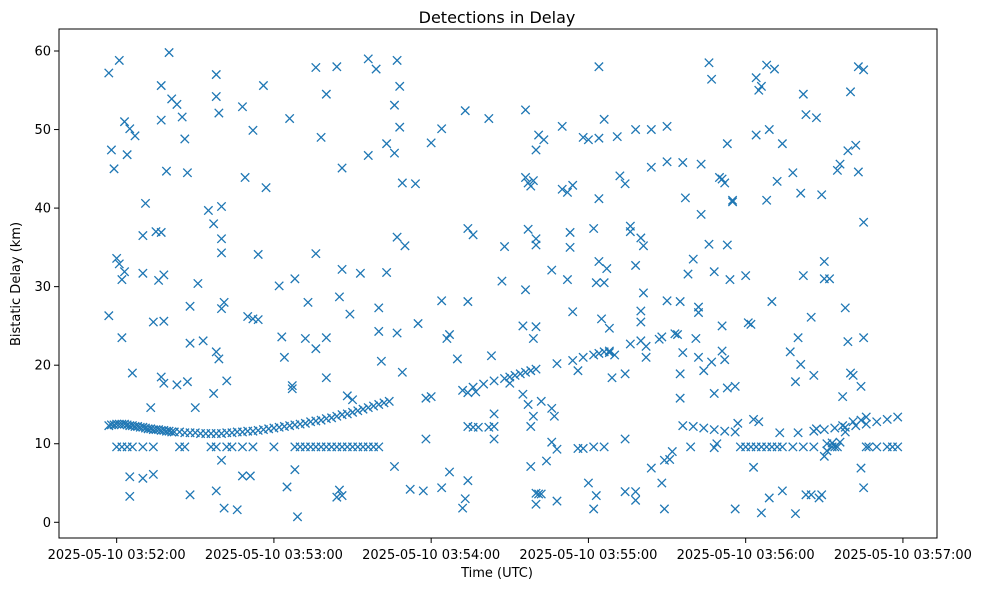 Image resolution: width=985 pixels, height=590 pixels. I want to click on y-tick-label: 50, so click(42, 130).